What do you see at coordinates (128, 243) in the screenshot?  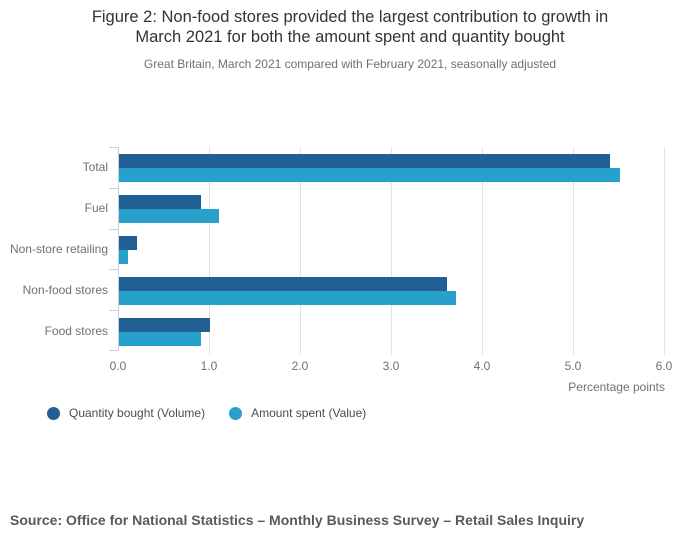 I see `bar-volume-non-store-retailing` at bounding box center [128, 243].